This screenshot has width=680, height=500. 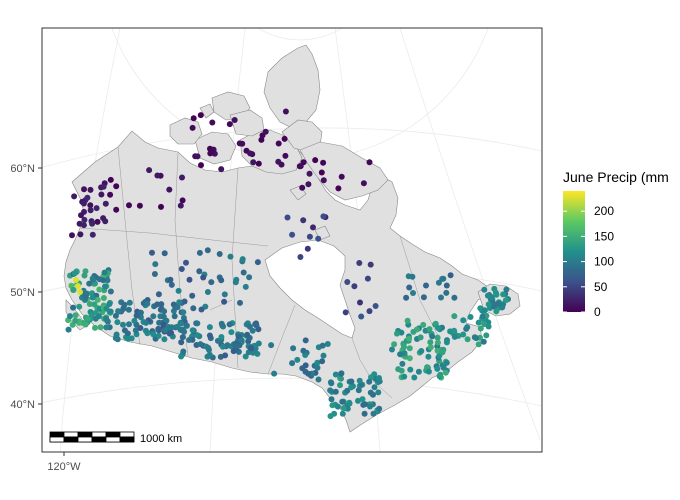 I want to click on latitude-axis: 60°N 50°N 40°N, so click(x=26, y=287).